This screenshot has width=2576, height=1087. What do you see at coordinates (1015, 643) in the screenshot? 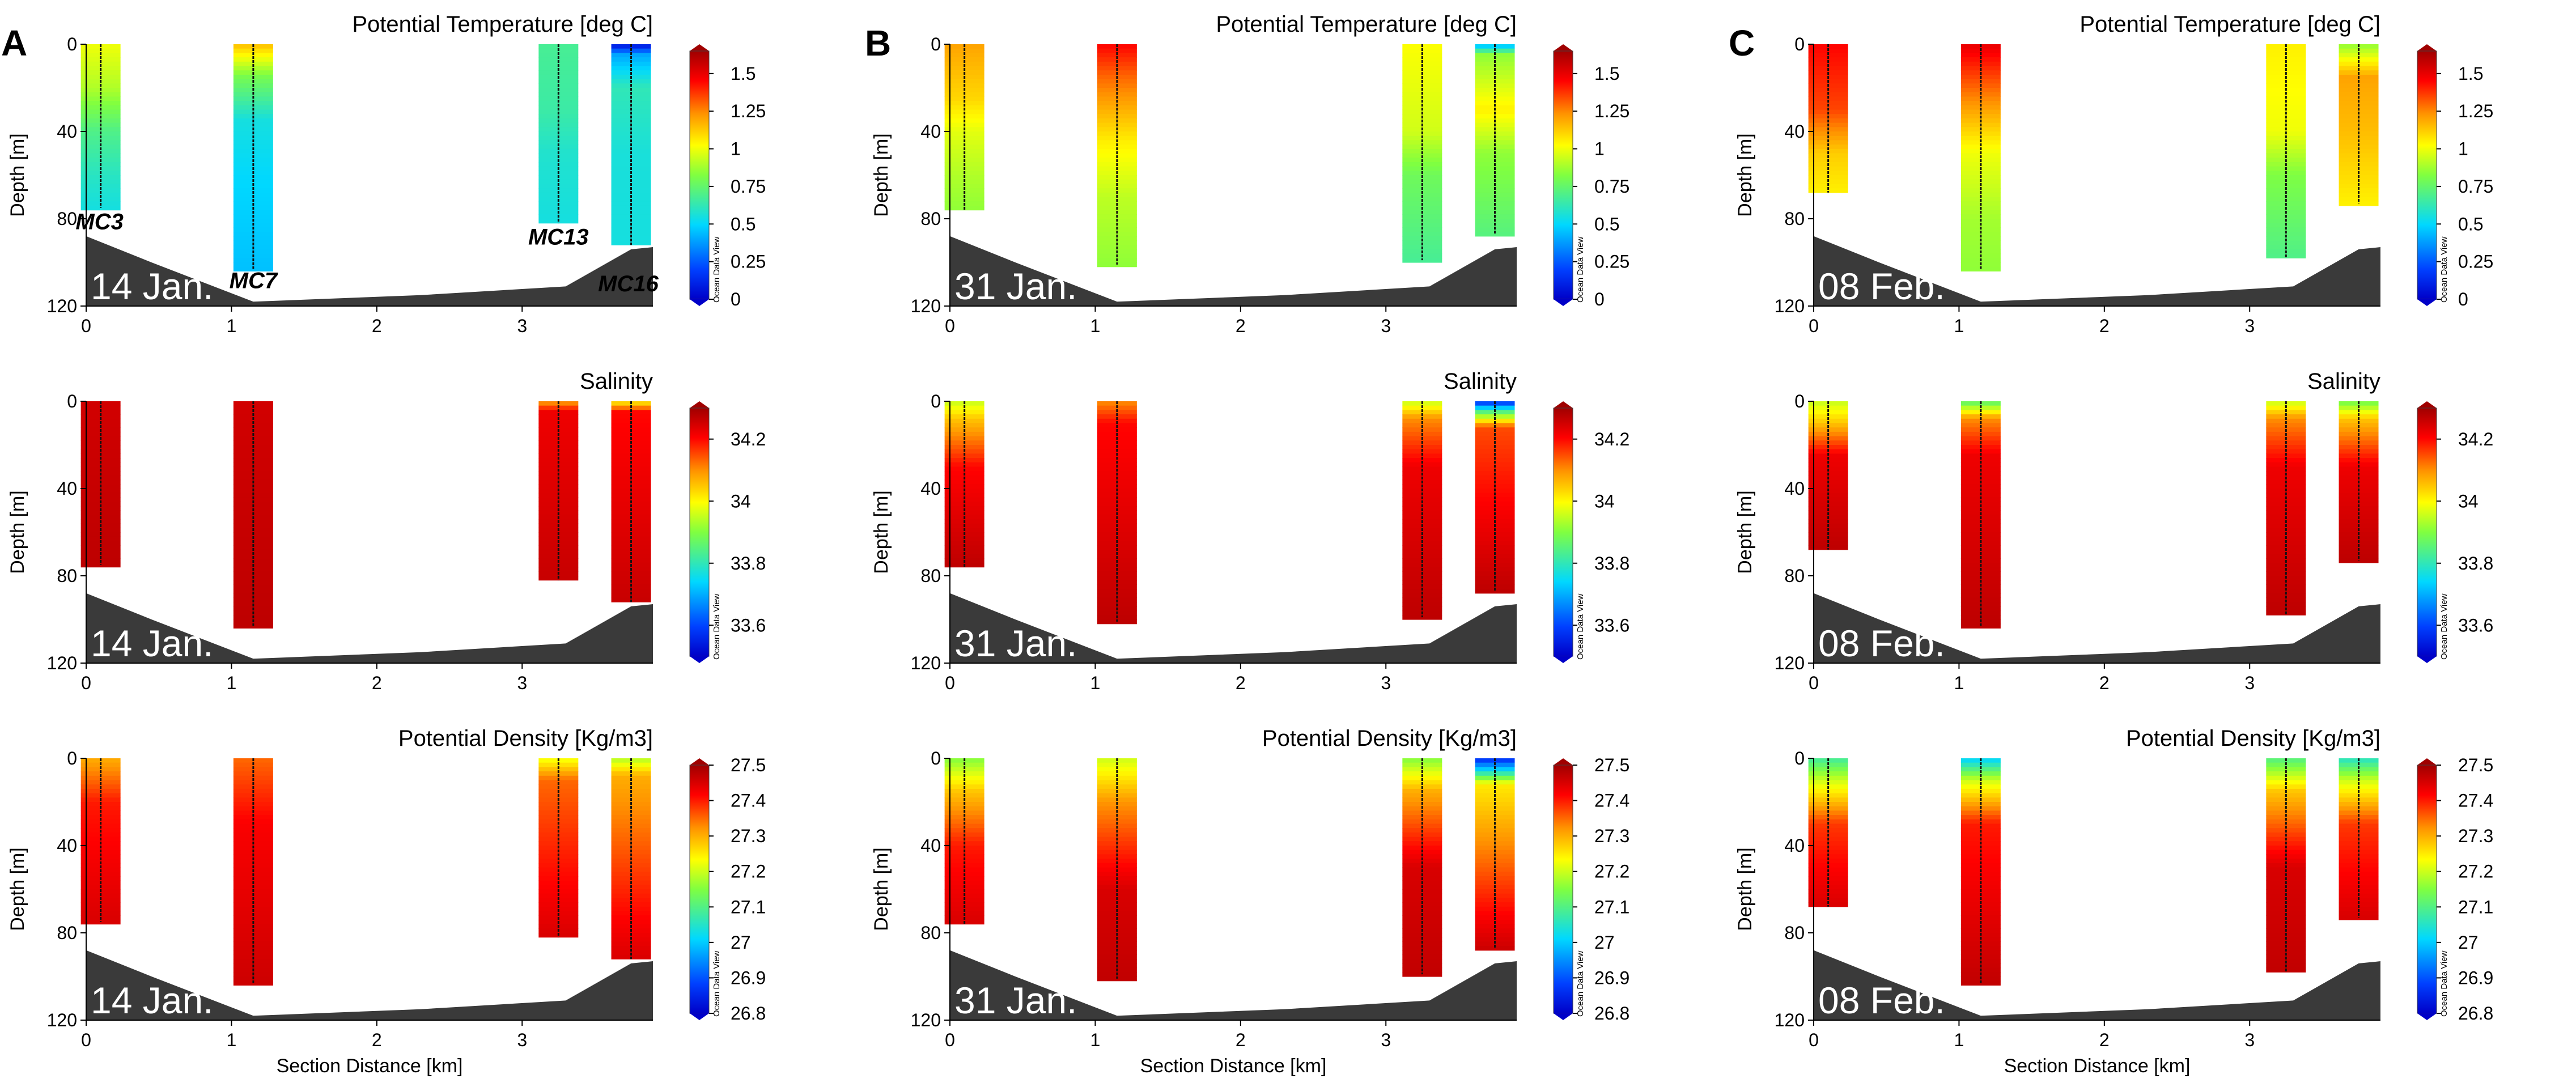
I see `date-label: 31 Jan.` at bounding box center [1015, 643].